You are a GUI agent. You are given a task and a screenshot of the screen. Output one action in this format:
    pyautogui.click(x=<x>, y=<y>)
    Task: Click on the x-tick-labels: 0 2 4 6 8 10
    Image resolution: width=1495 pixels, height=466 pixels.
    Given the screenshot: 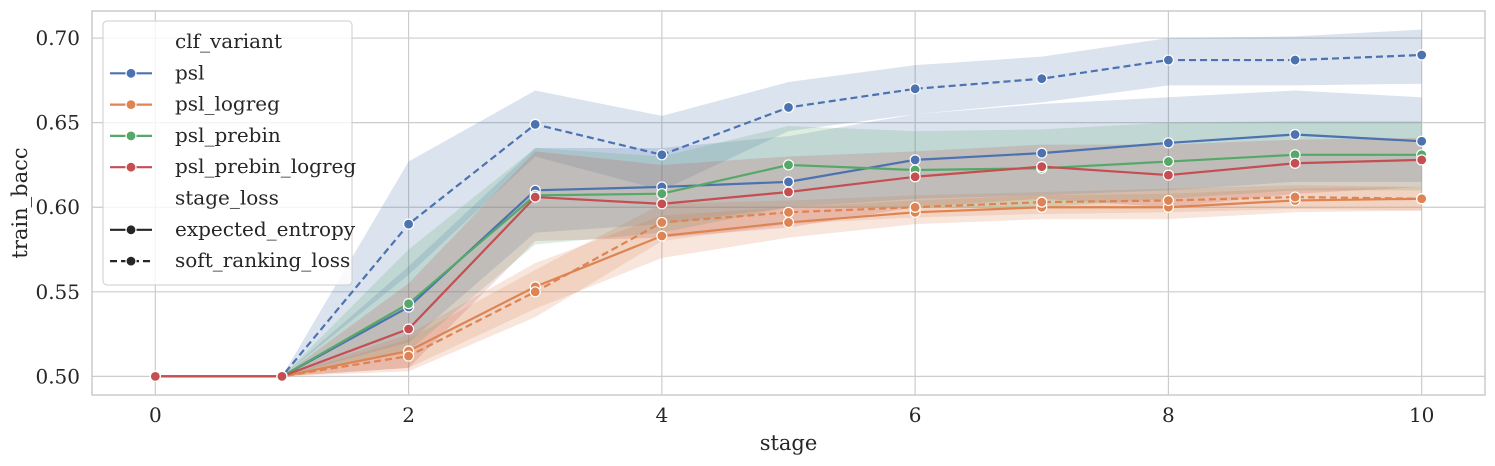 What is the action you would take?
    pyautogui.click(x=791, y=415)
    